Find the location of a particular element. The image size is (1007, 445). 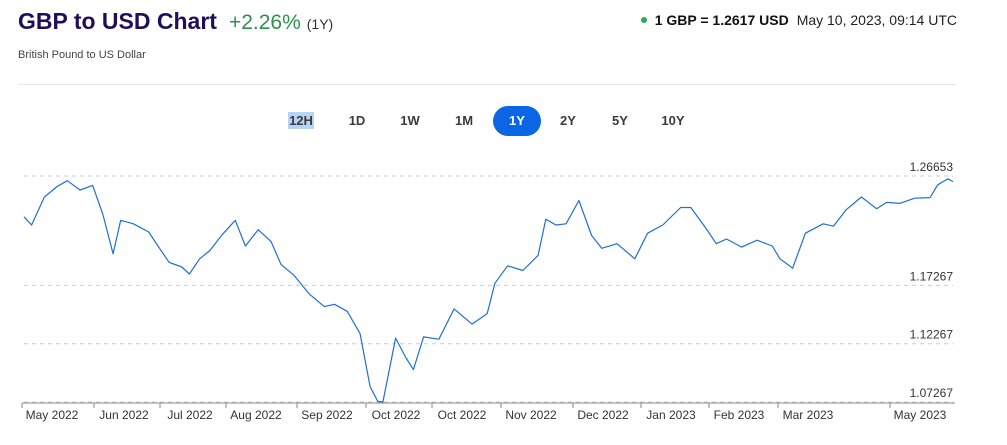

period-label: (1Y) is located at coordinates (320, 24).